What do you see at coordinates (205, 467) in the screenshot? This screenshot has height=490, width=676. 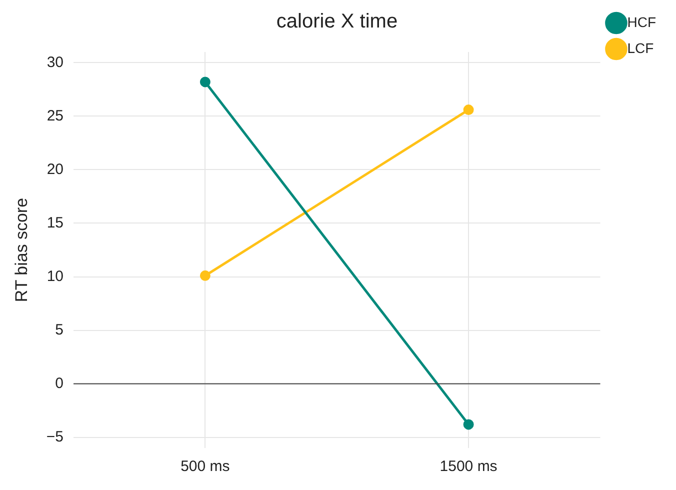 I see `x-tick-label: 500 ms` at bounding box center [205, 467].